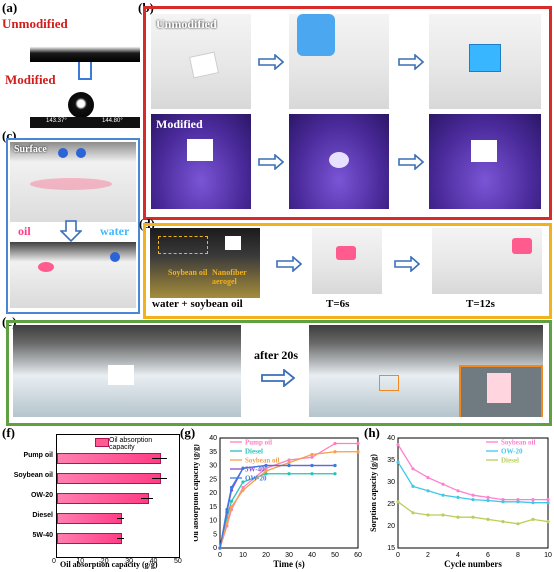  Describe the element at coordinates (347, 261) in the screenshot. I see `beaker-t6-photo` at that location.